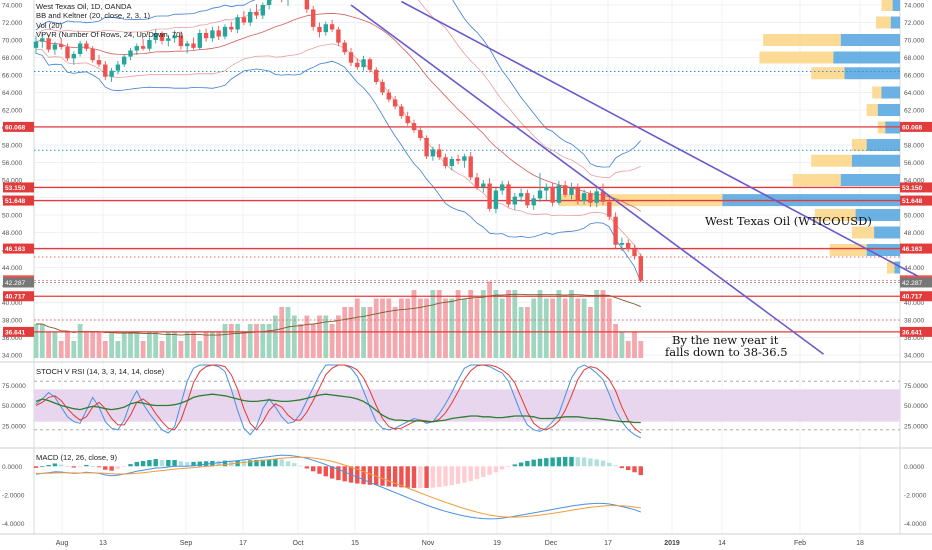 Image resolution: width=932 pixels, height=550 pixels. Describe the element at coordinates (914, 216) in the screenshot. I see `price-tick-right: 50.000` at that location.